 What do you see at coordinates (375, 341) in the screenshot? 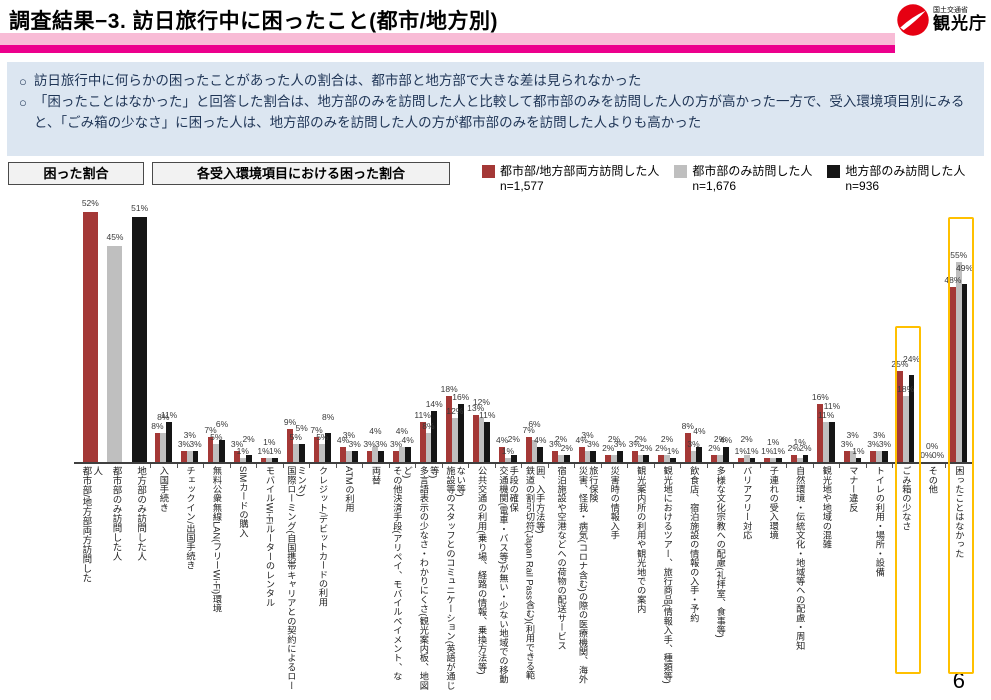
I see `by-item-chart-column: 3% 4% 3%` at bounding box center [375, 341].